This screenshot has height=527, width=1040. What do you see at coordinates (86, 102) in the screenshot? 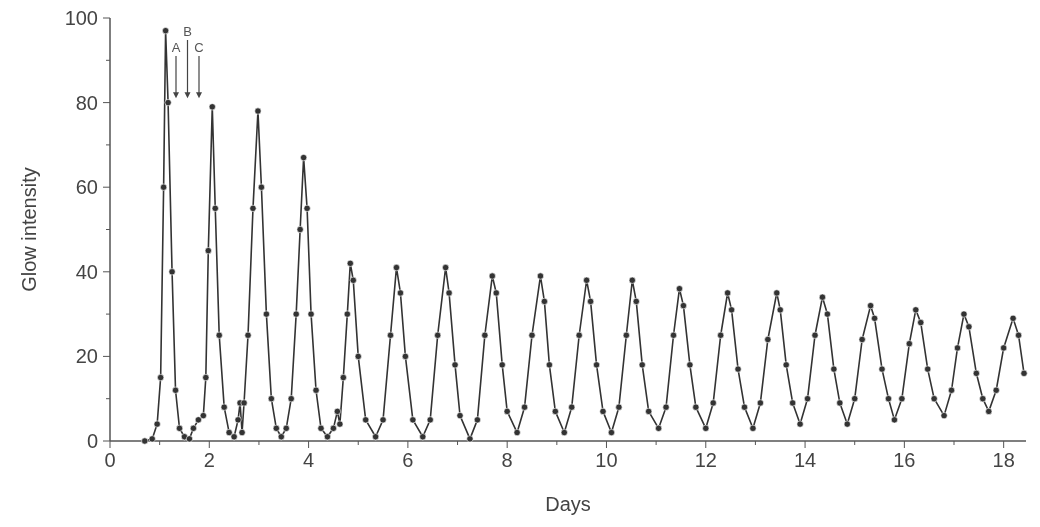
I see `y-tick-label: 80` at bounding box center [86, 102].